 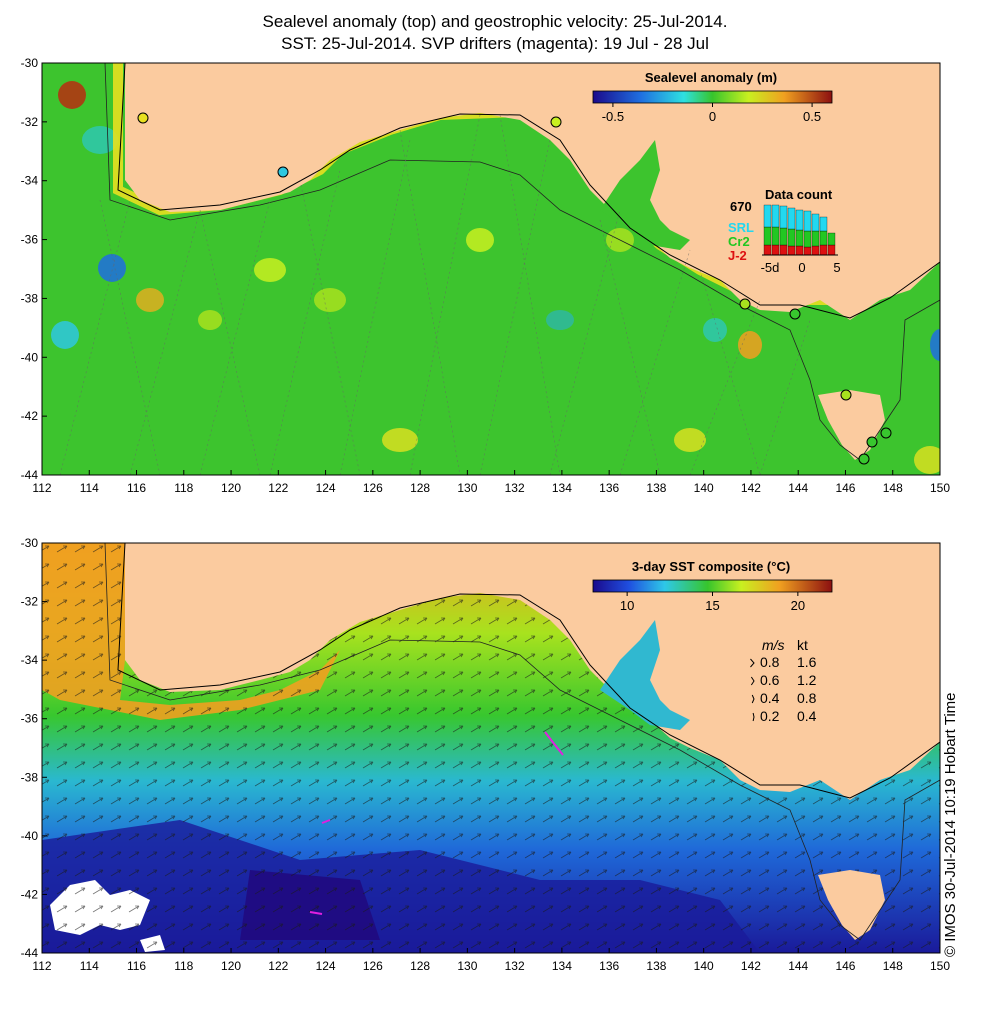 What do you see at coordinates (136, 488) in the screenshot?
I see `top-lon-tick-label: 116` at bounding box center [136, 488].